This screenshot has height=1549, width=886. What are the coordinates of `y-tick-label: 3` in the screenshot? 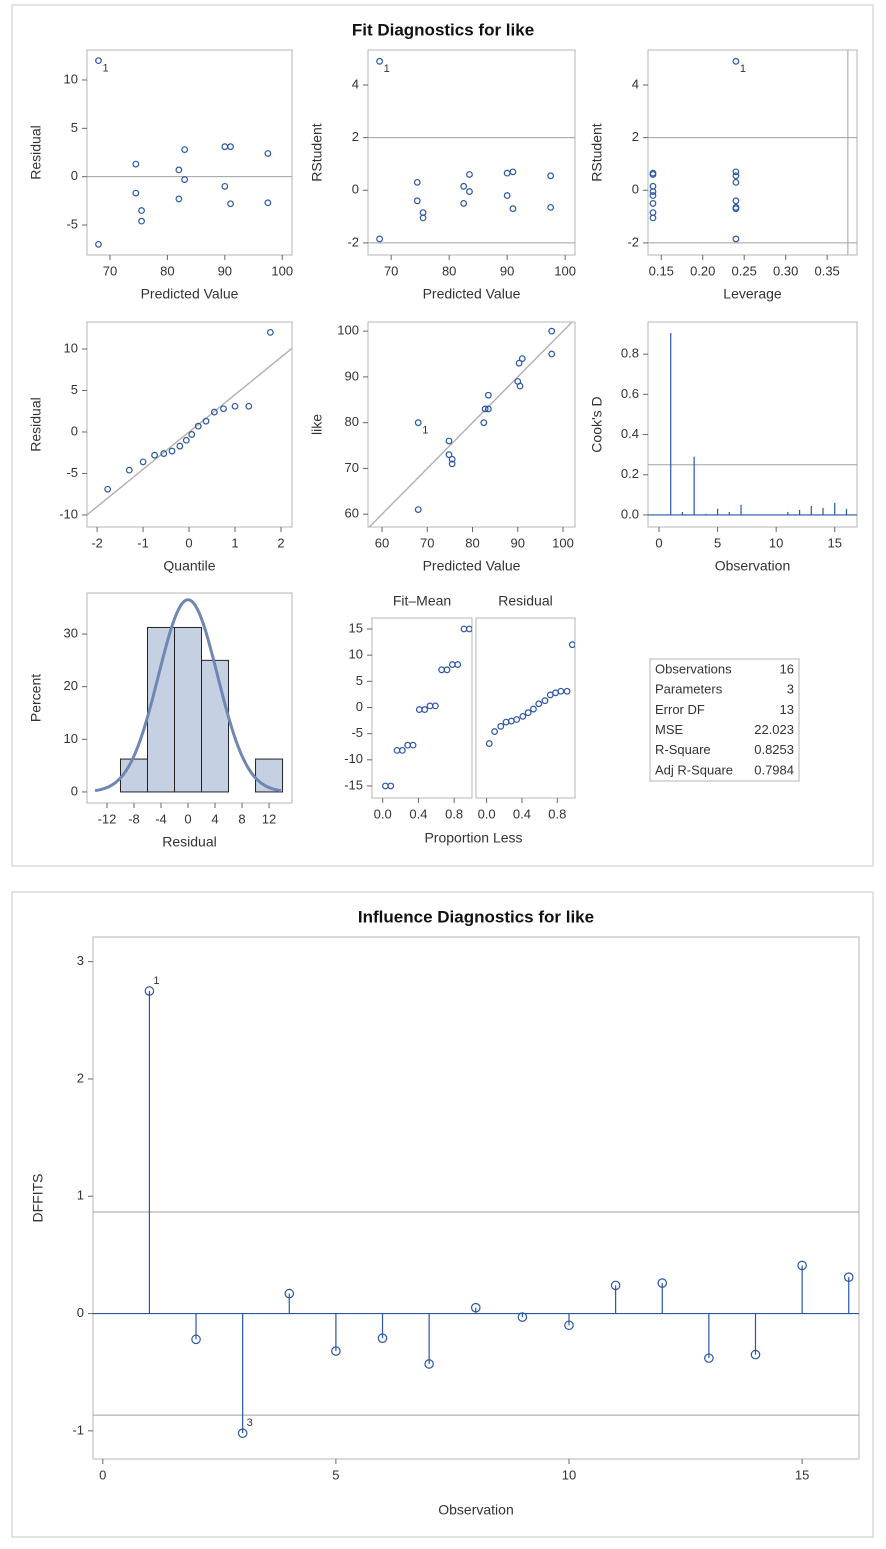 It's located at (80, 960).